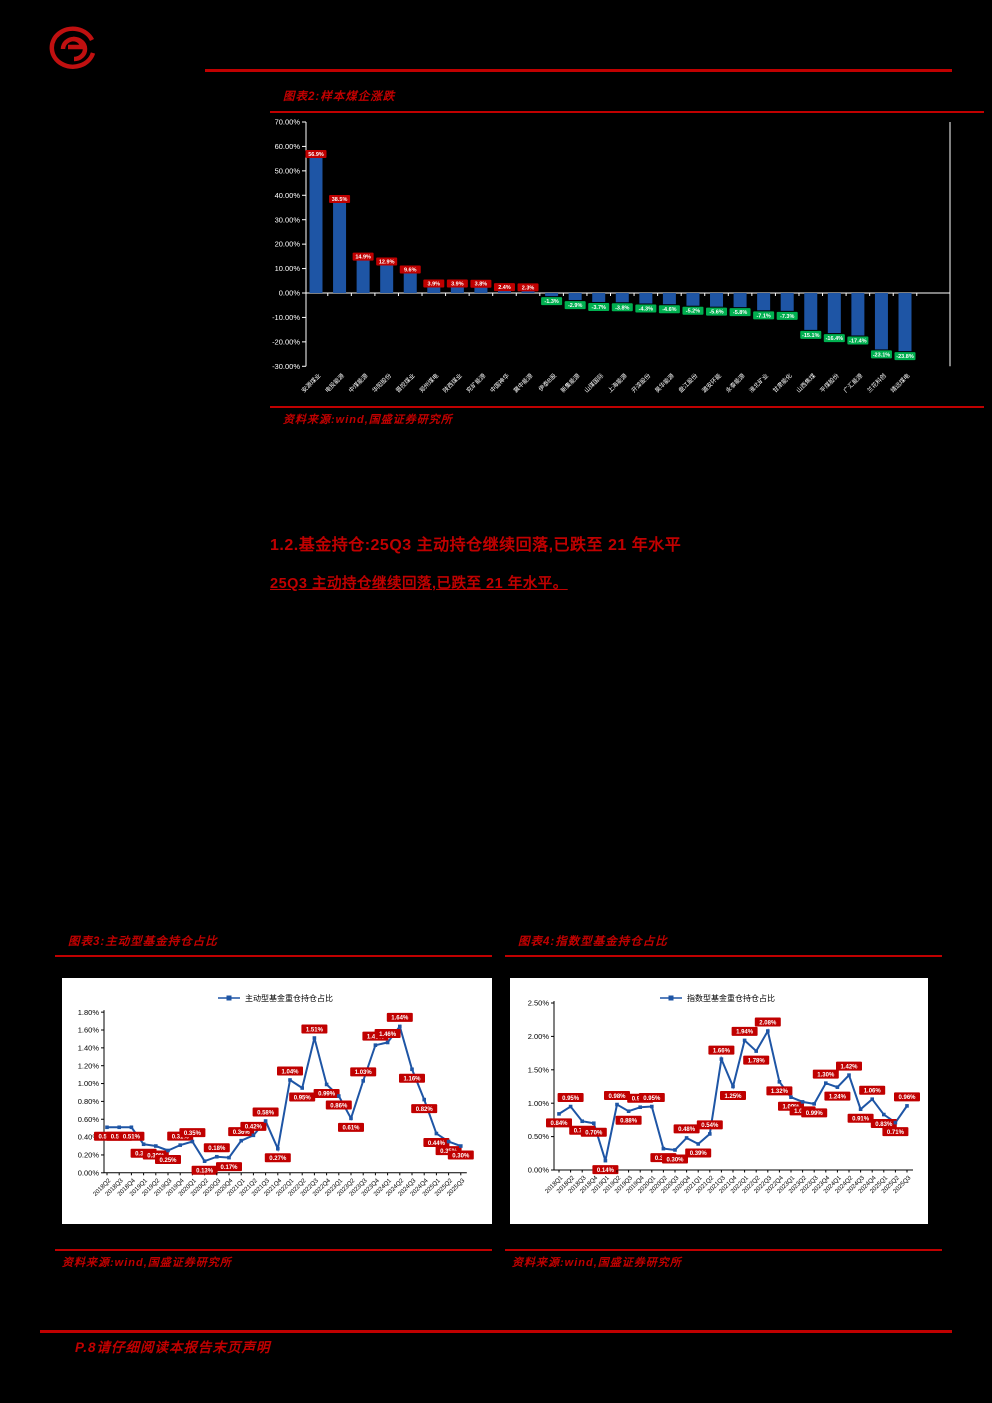 The height and width of the screenshot is (1403, 992). I want to click on svg-text: 0.98%, so click(617, 1097).